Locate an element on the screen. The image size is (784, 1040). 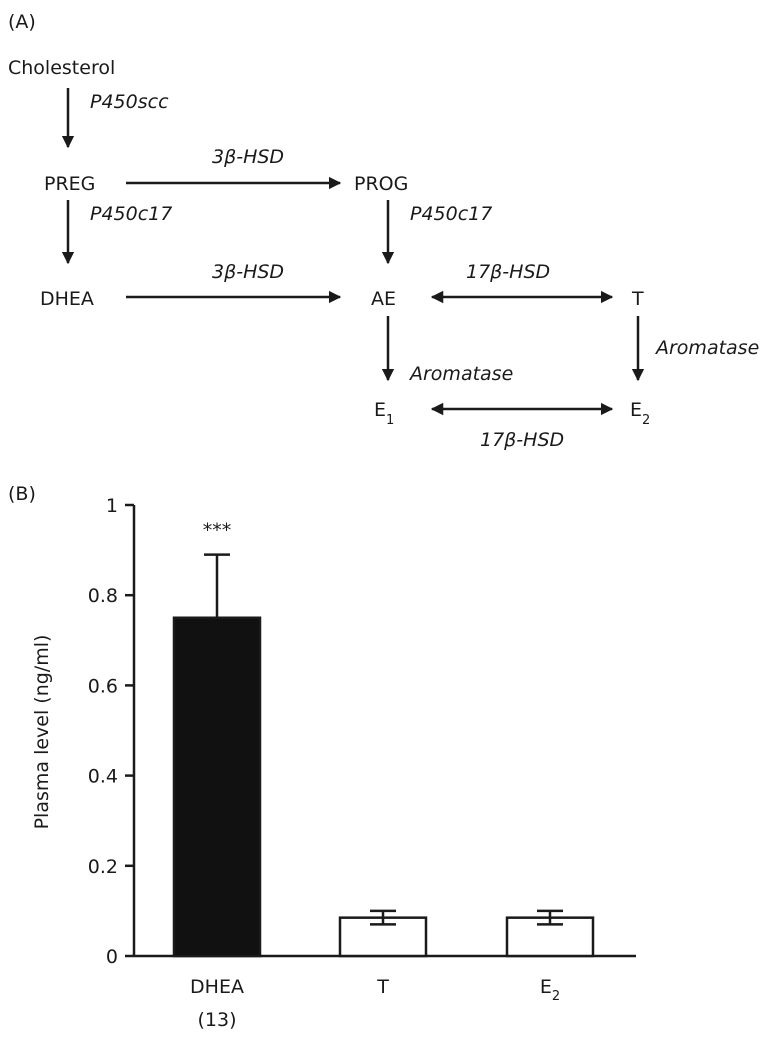
y-tick-label: 1 is located at coordinates (112, 506).